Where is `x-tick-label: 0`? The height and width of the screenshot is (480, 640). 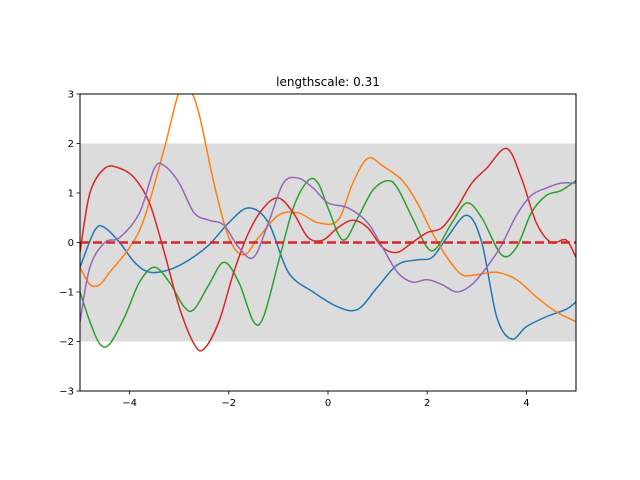 x-tick-label: 0 is located at coordinates (328, 403).